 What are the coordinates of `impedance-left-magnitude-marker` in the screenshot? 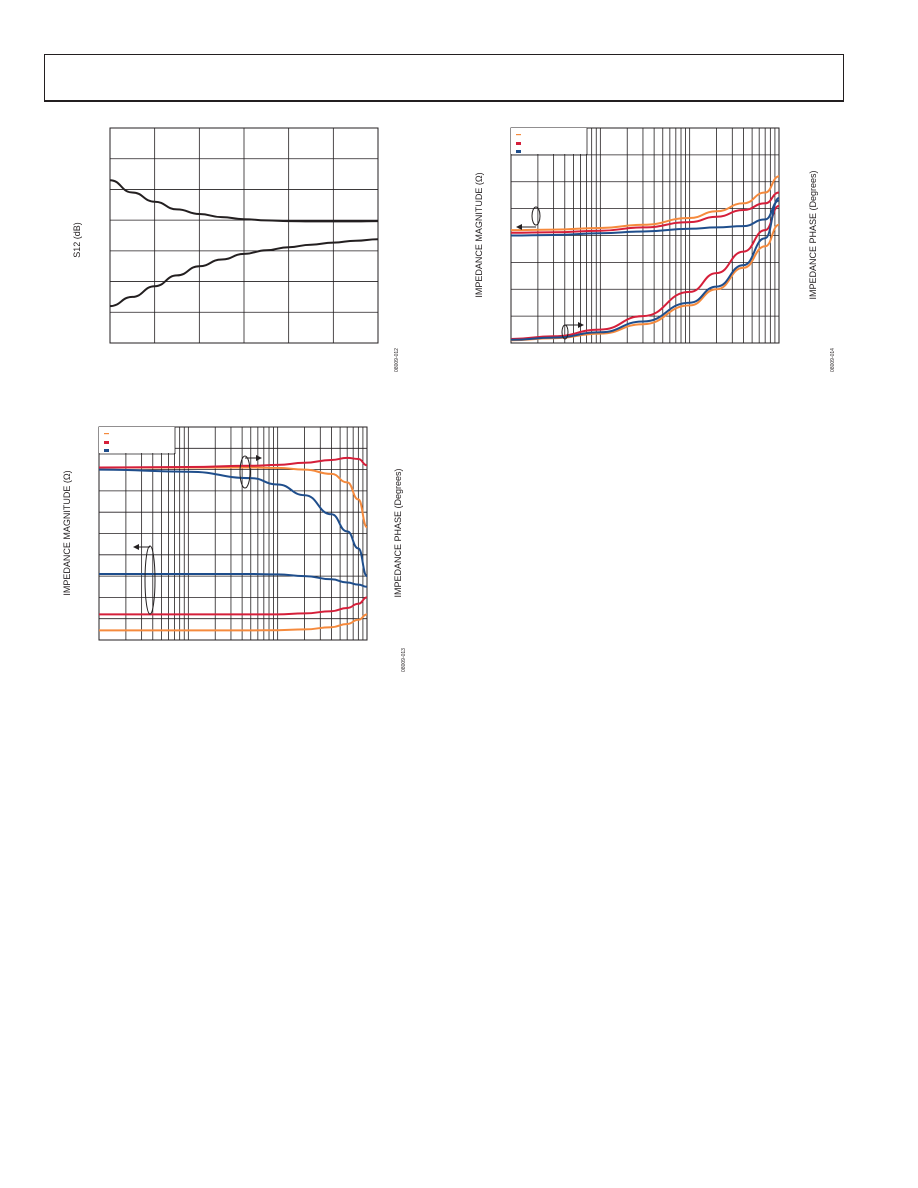 It's located at (144, 579).